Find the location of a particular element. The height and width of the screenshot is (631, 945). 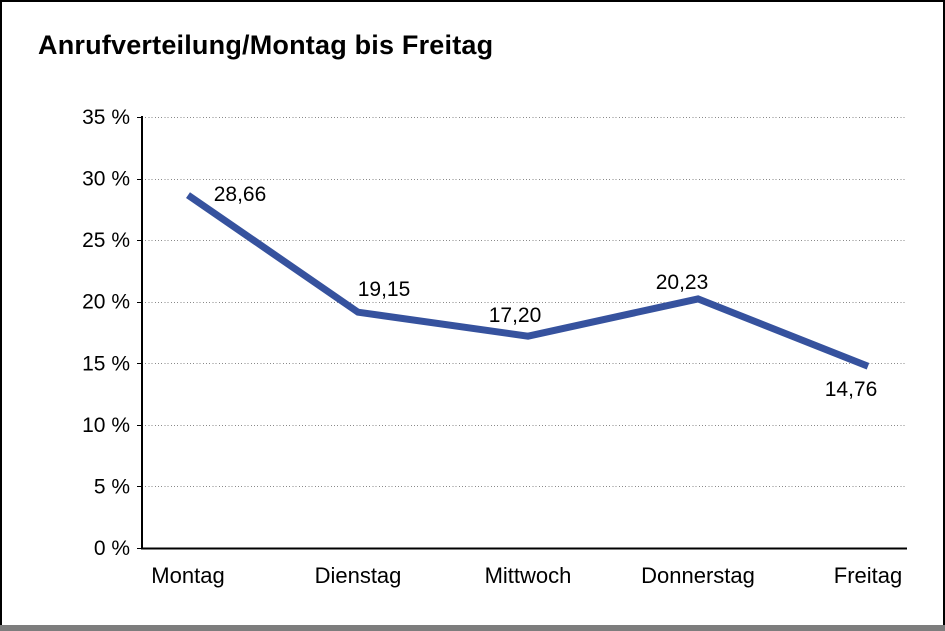

y-tick-label: 35 % is located at coordinates (106, 117).